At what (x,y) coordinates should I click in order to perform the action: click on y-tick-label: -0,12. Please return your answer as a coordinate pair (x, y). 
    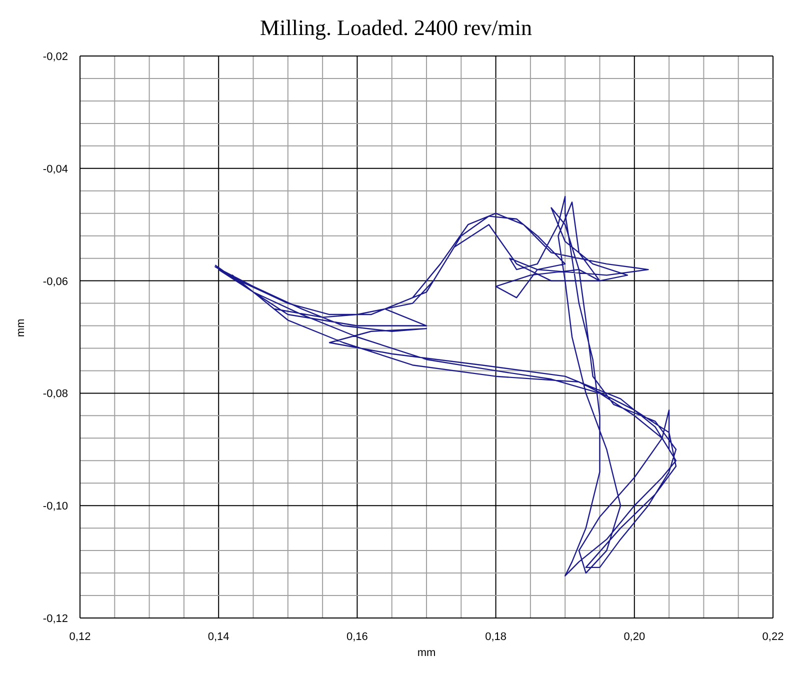
    Looking at the image, I should click on (55, 619).